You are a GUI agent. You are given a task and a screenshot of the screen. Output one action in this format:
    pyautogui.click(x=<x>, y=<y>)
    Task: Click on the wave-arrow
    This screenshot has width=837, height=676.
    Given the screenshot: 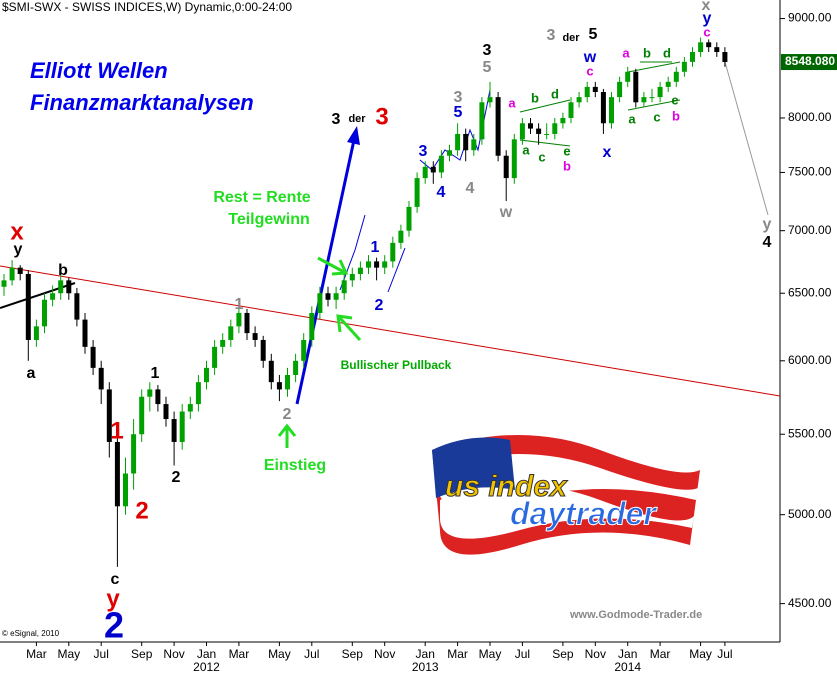 What is the action you would take?
    pyautogui.click(x=396, y=270)
    